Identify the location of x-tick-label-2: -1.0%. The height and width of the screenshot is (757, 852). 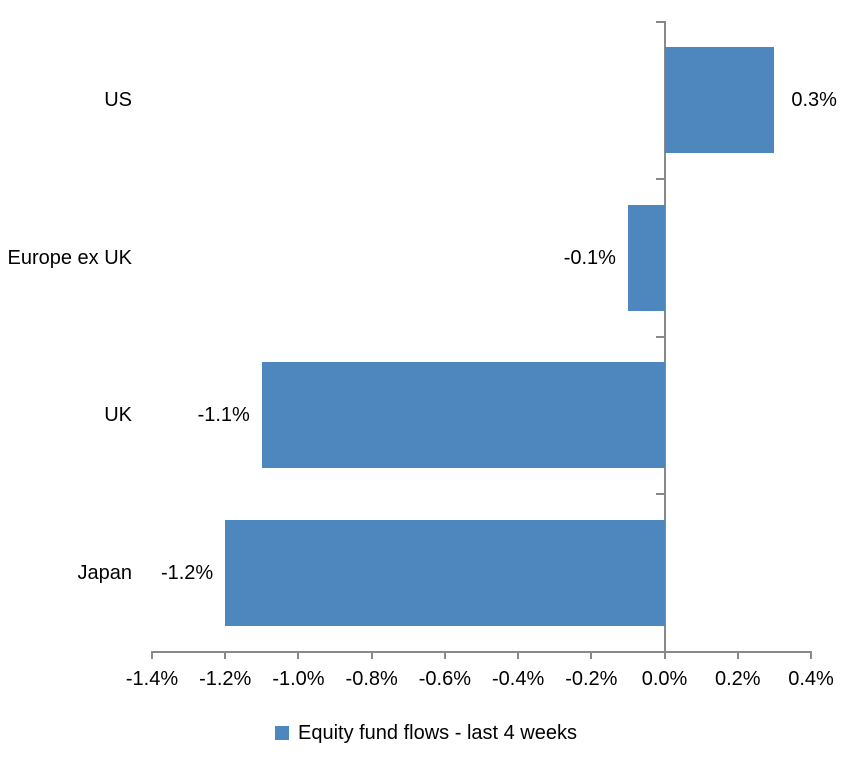
(298, 679).